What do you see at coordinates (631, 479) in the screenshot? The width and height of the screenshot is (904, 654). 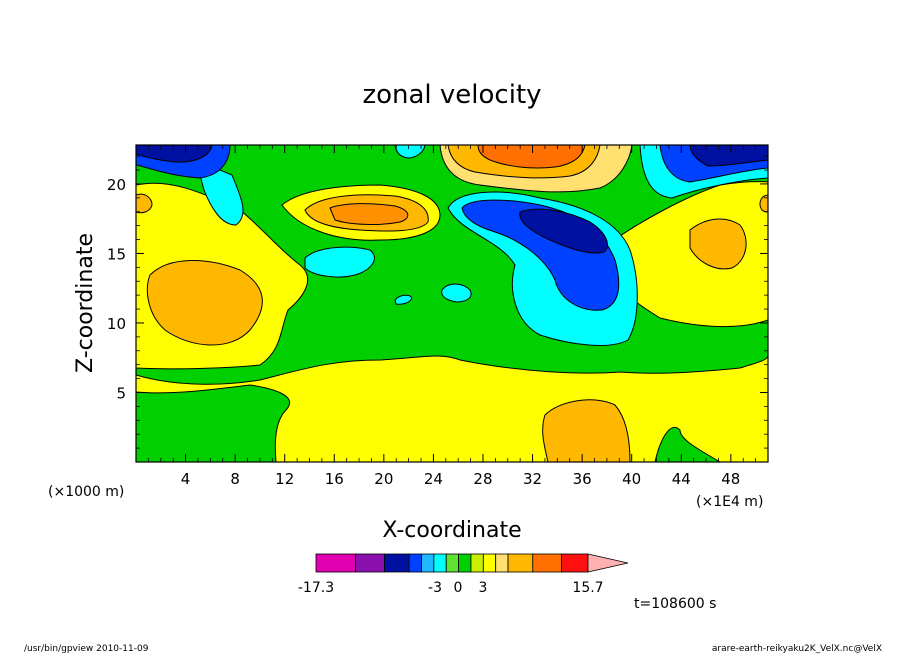 I see `x-tick-label: 40` at bounding box center [631, 479].